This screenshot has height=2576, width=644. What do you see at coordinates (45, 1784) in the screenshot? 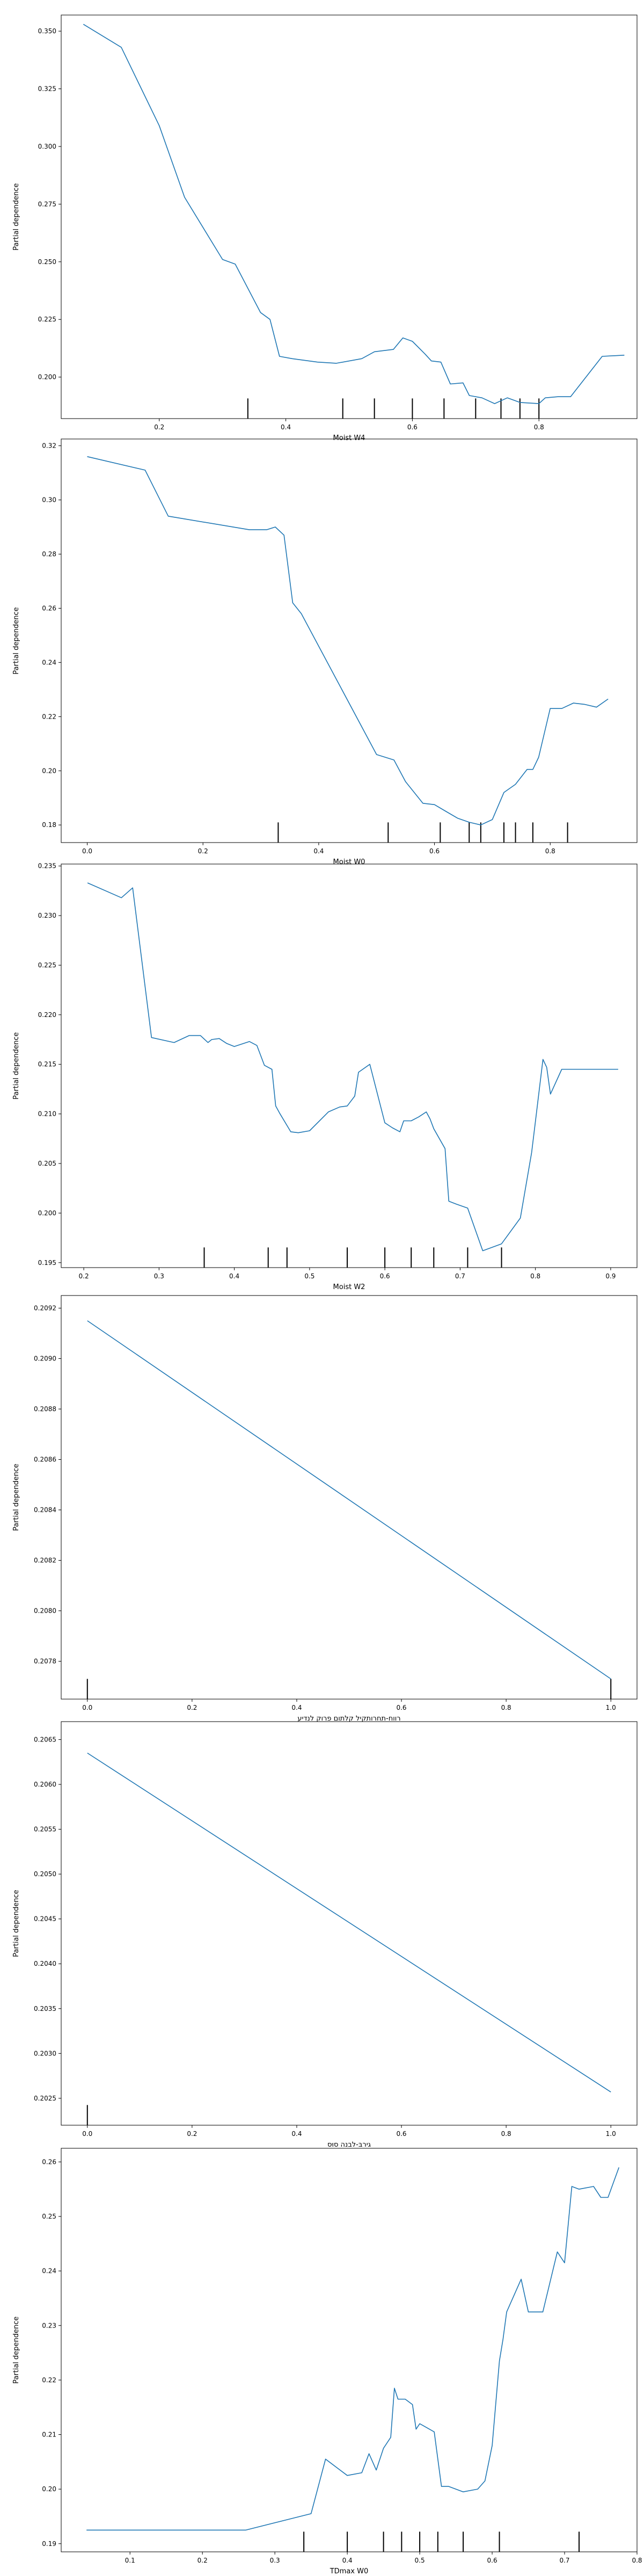
I see `y-tick-label: 0.2060` at bounding box center [45, 1784].